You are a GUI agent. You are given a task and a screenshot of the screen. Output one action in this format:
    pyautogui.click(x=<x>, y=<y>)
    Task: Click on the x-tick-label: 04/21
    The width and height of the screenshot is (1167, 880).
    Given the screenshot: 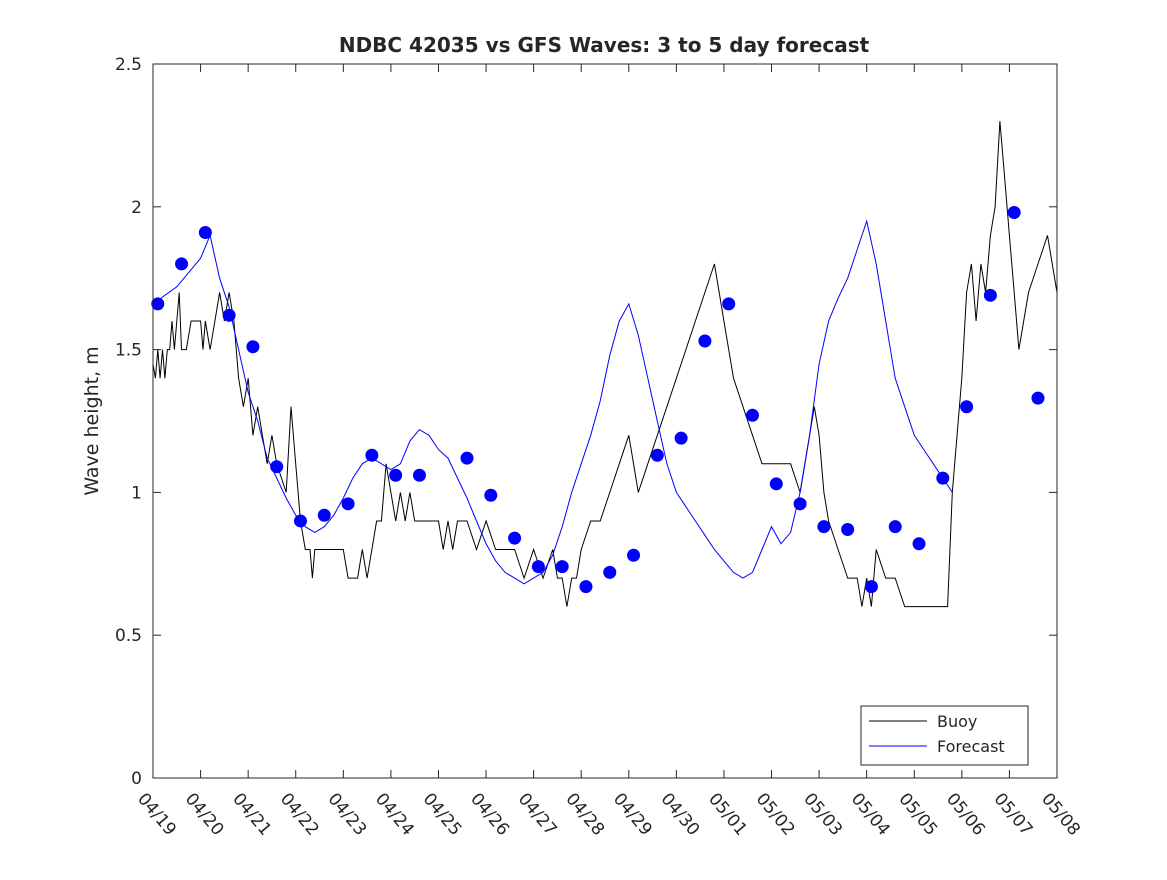 What is the action you would take?
    pyautogui.click(x=251, y=814)
    